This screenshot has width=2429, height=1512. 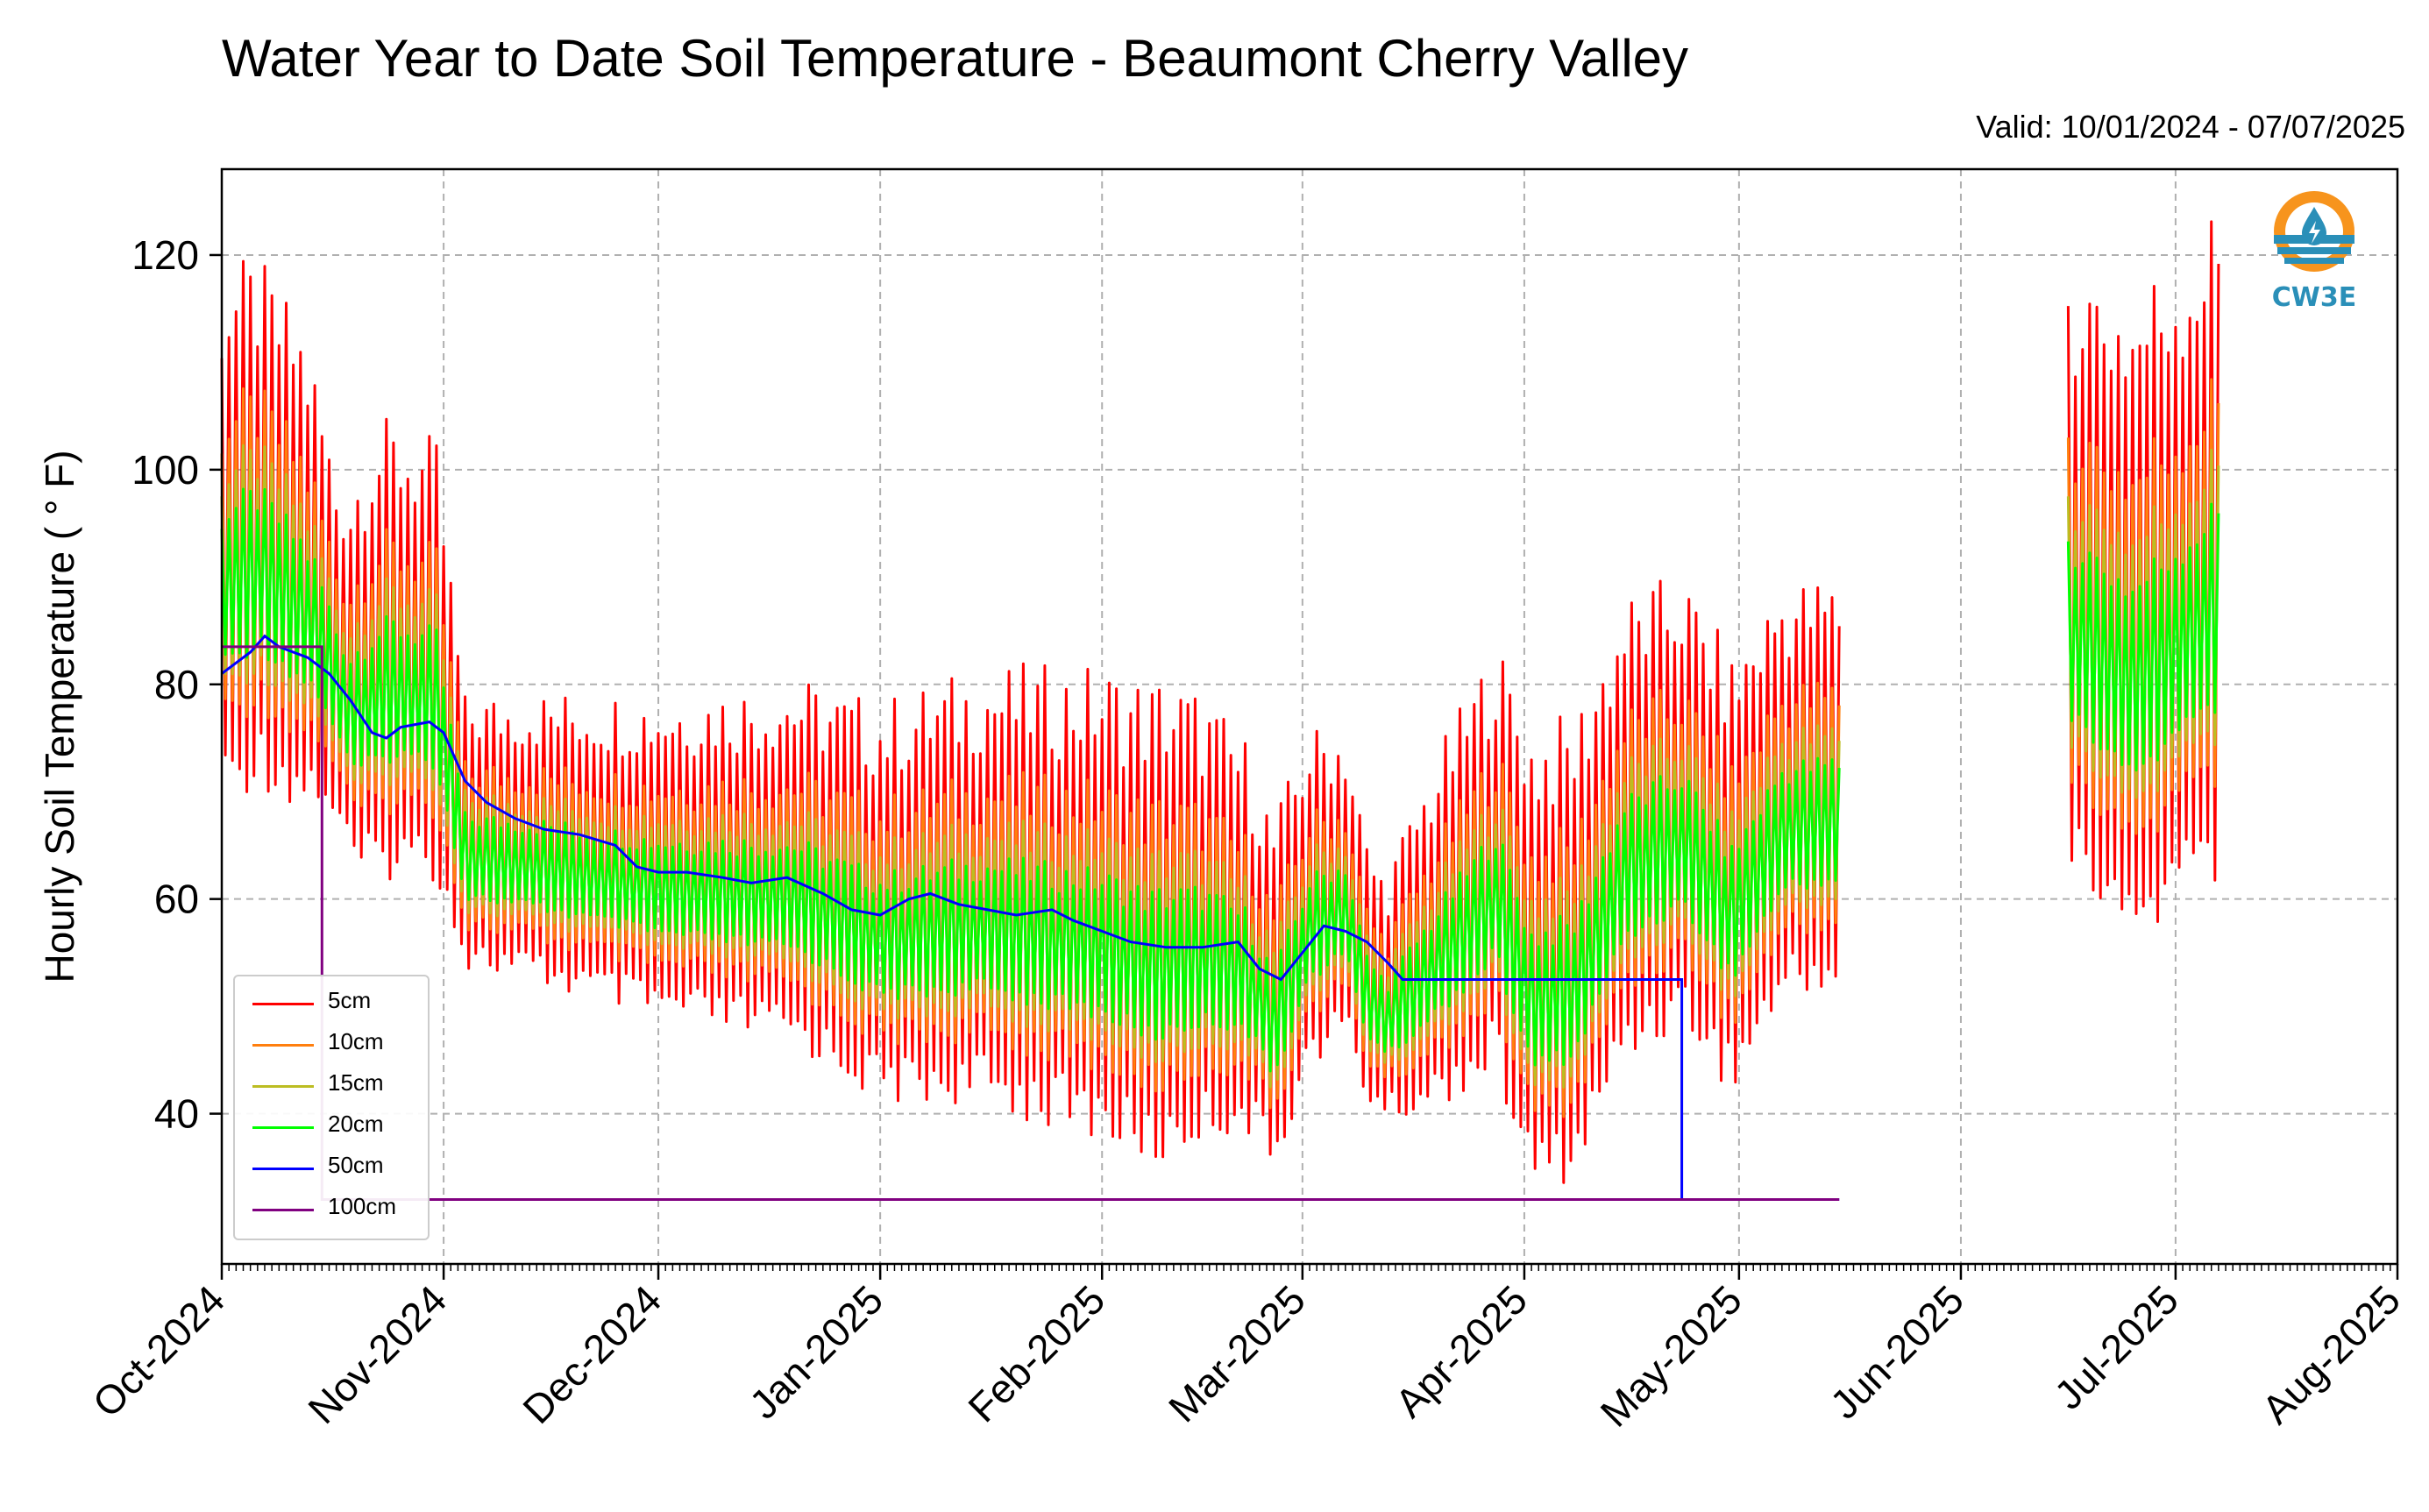 I want to click on legend-item-50cm: 50cm, so click(x=332, y=1168).